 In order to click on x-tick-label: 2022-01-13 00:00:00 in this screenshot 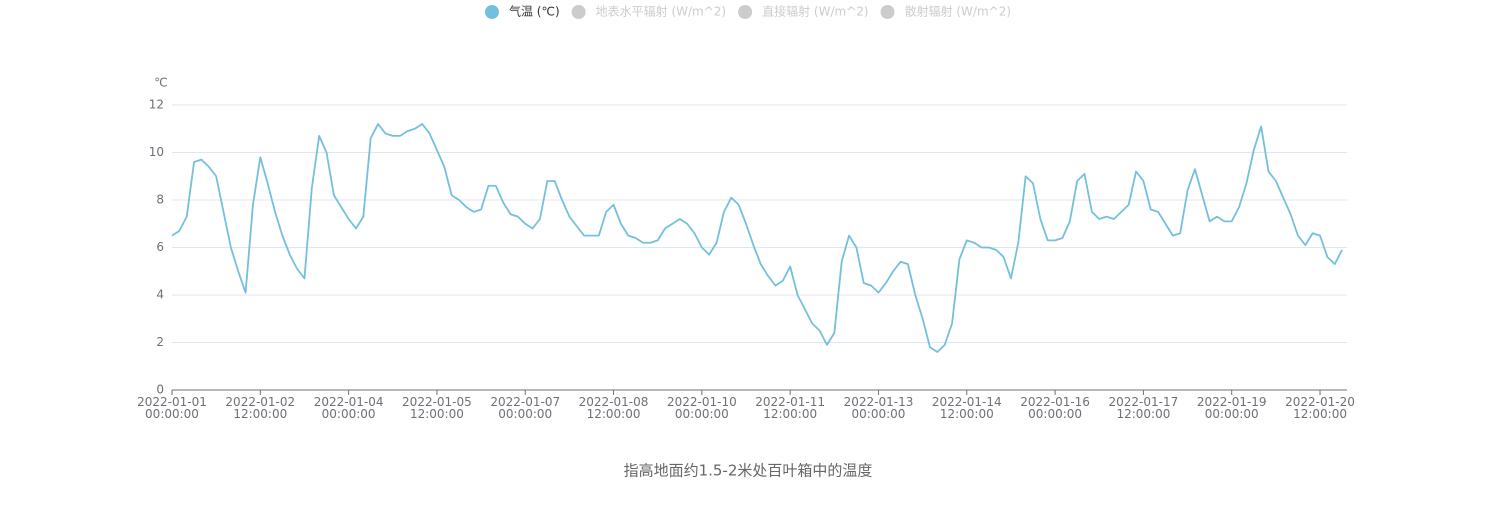, I will do `click(879, 408)`.